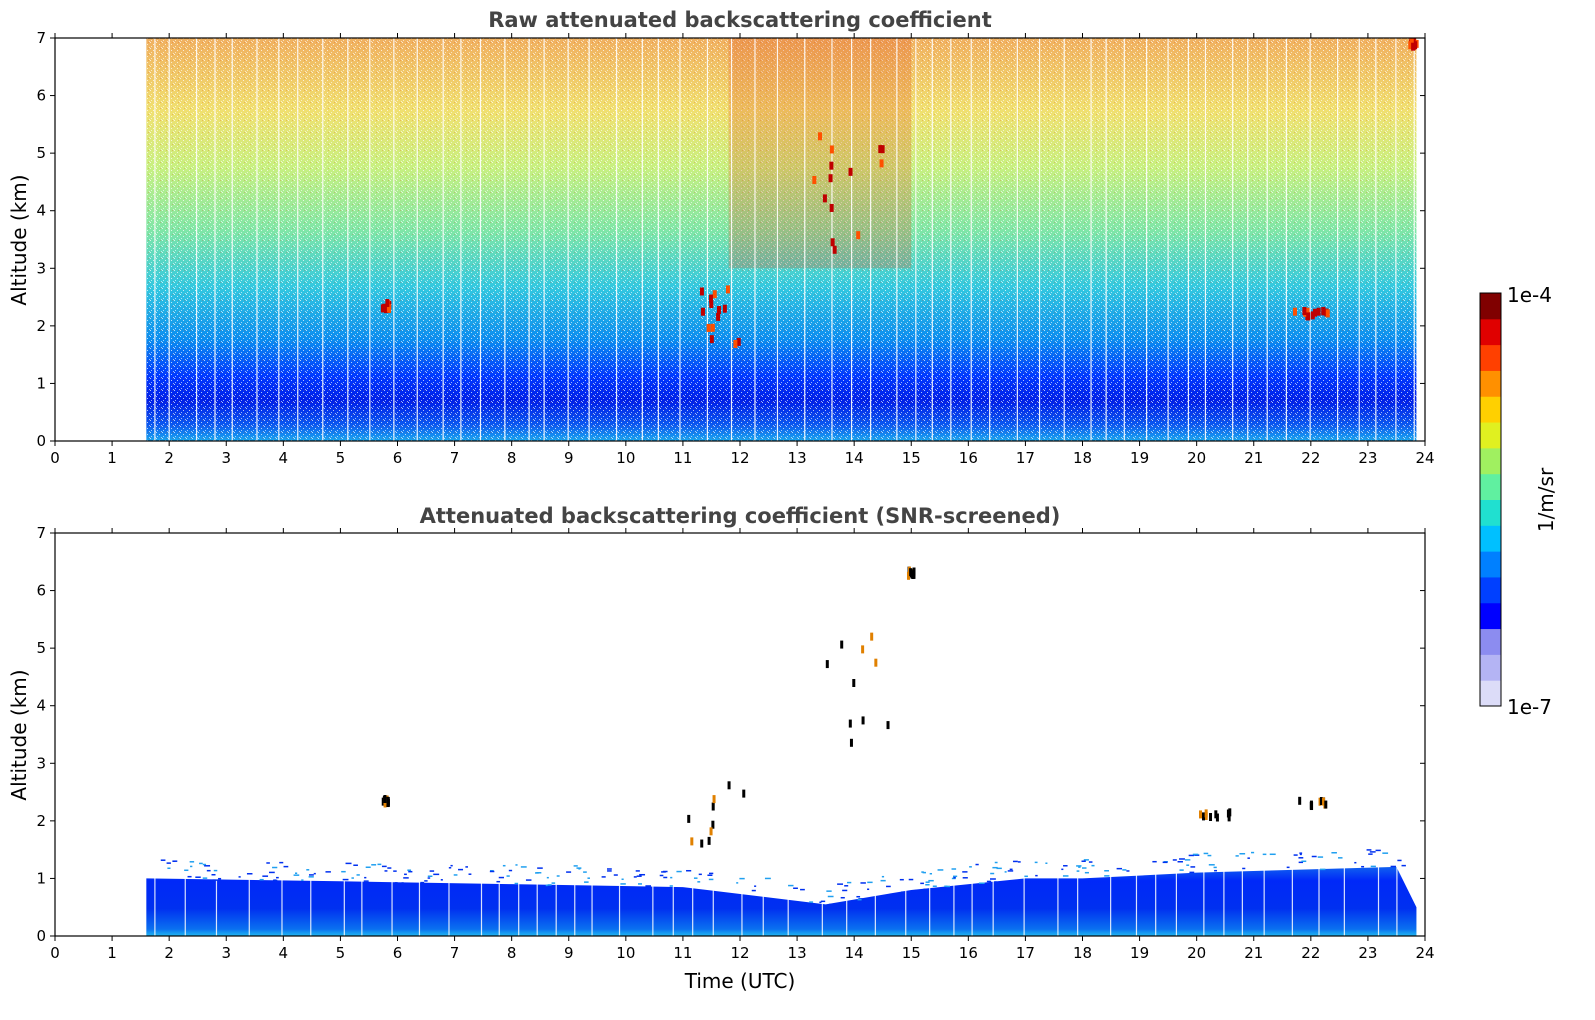 The width and height of the screenshot is (1595, 1020). Describe the element at coordinates (19, 734) in the screenshot. I see `panel2-y-label: Altitude (km)` at that location.